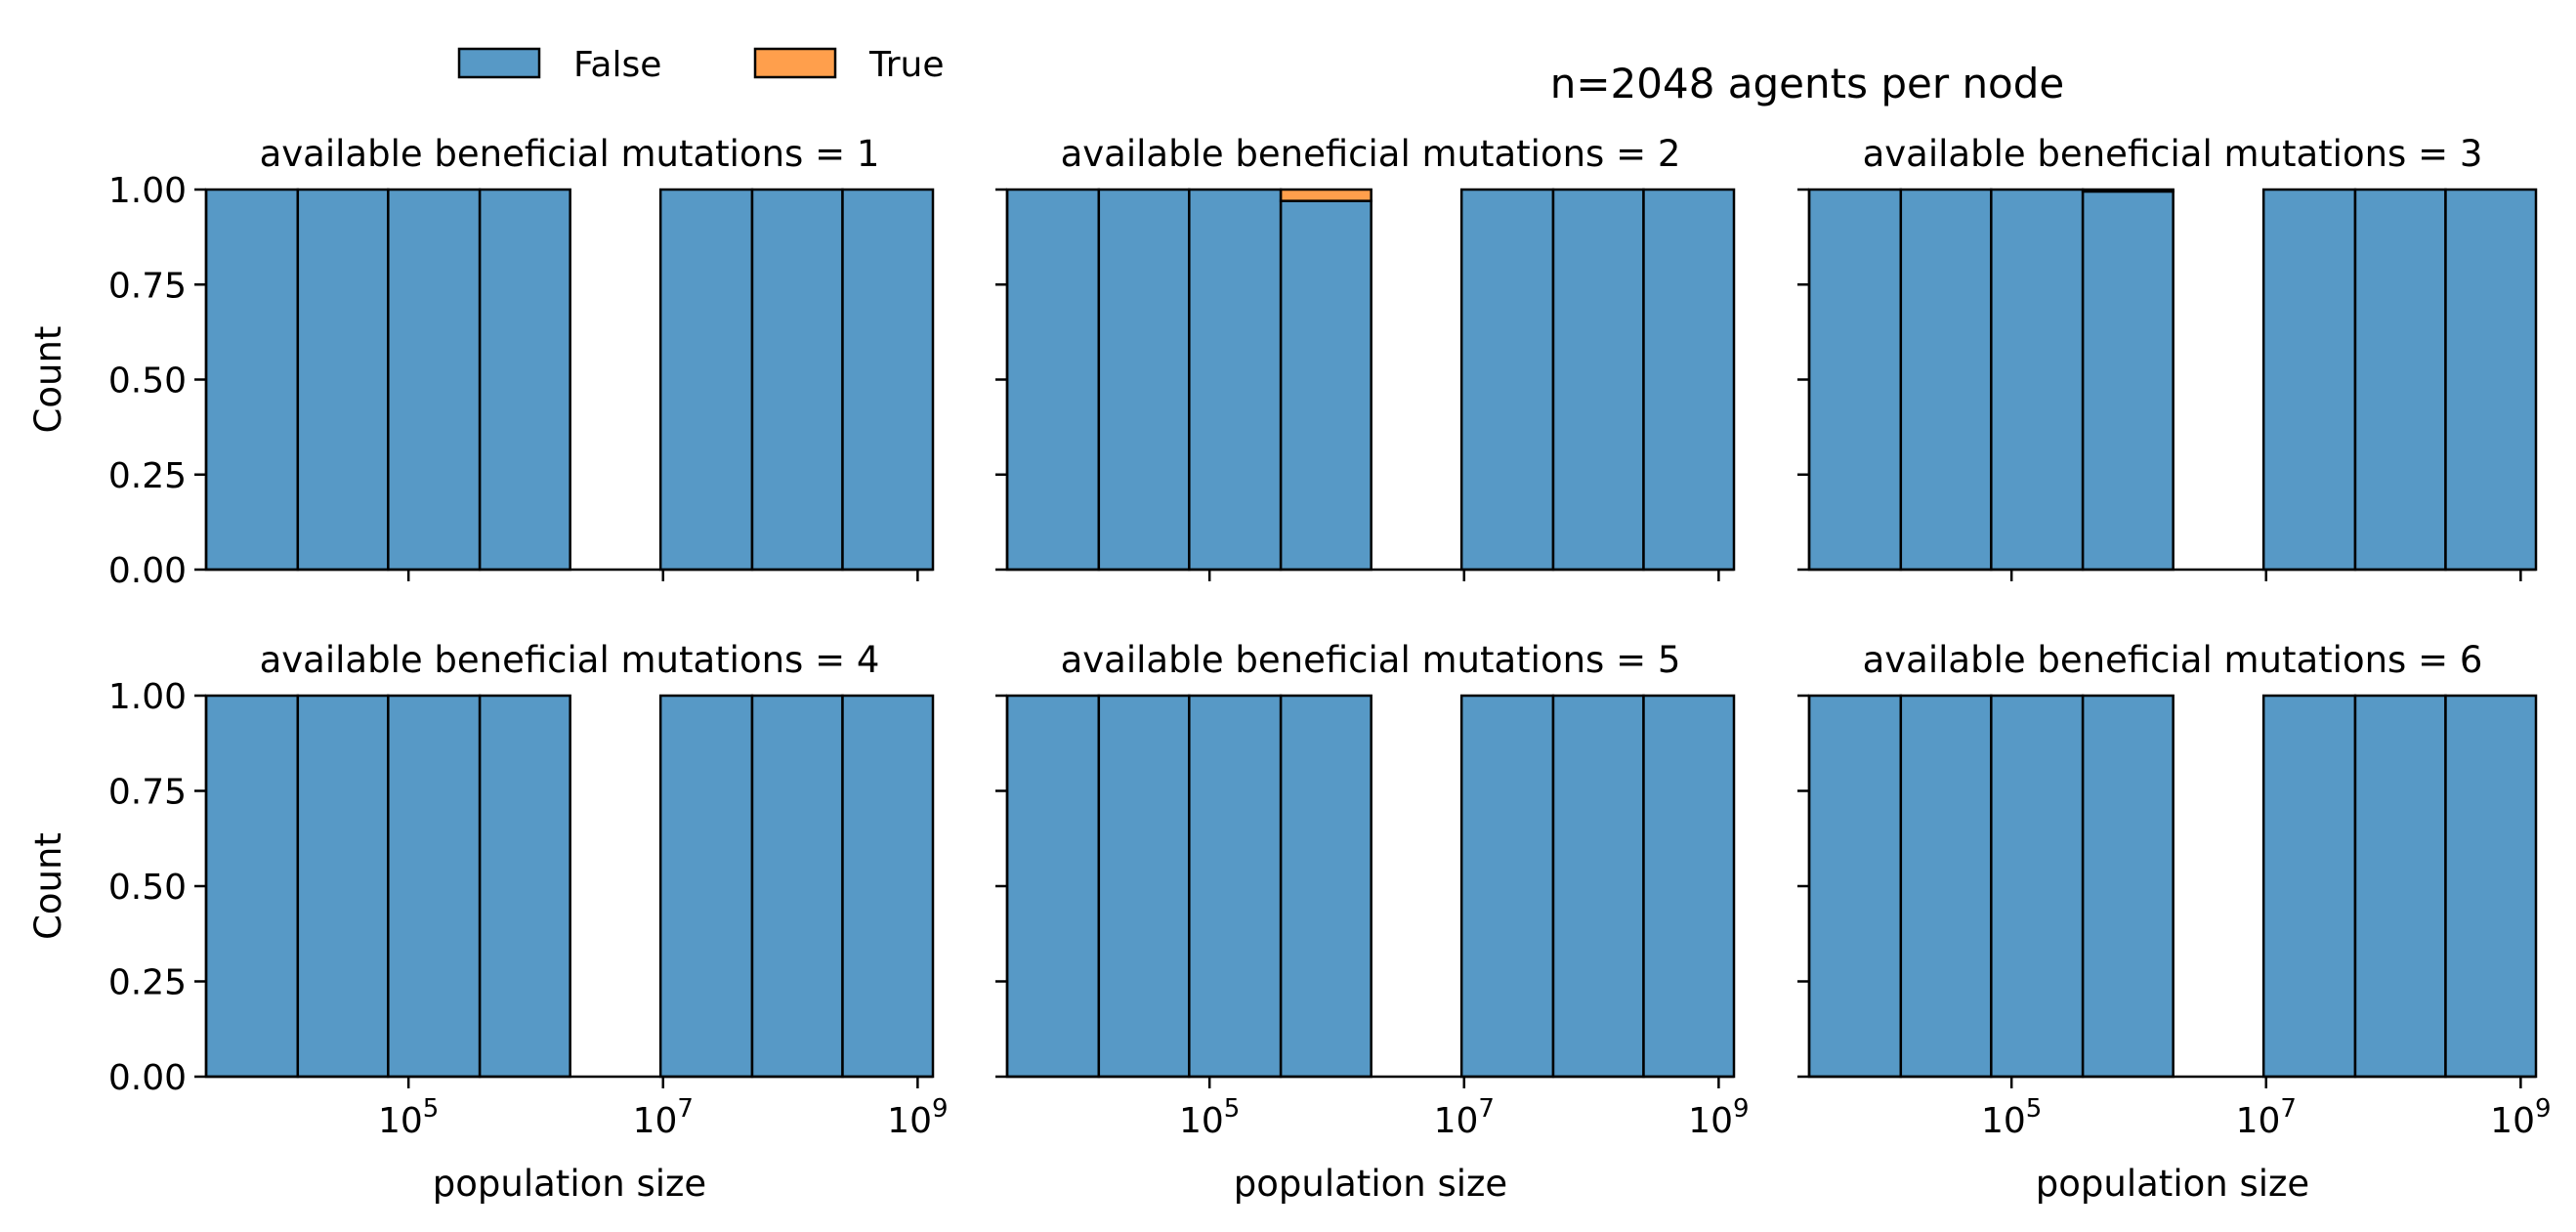 The height and width of the screenshot is (1232, 2576). I want to click on legend-item-false: False, so click(559, 65).